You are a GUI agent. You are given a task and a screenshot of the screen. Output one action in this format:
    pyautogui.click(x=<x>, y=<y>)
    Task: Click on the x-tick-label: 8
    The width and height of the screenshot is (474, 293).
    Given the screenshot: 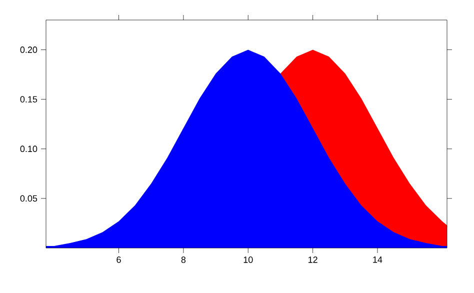 What is the action you would take?
    pyautogui.click(x=183, y=259)
    